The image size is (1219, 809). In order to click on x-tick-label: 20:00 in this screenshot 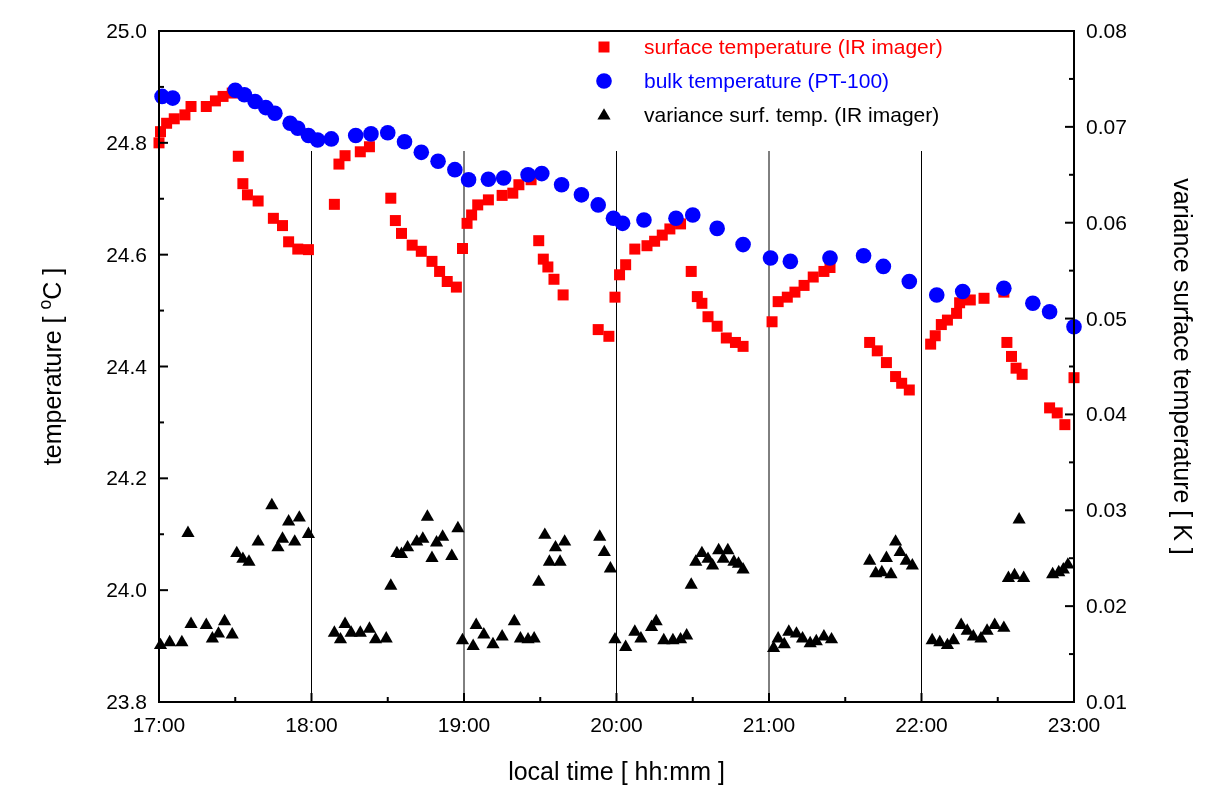, I will do `click(616, 724)`.